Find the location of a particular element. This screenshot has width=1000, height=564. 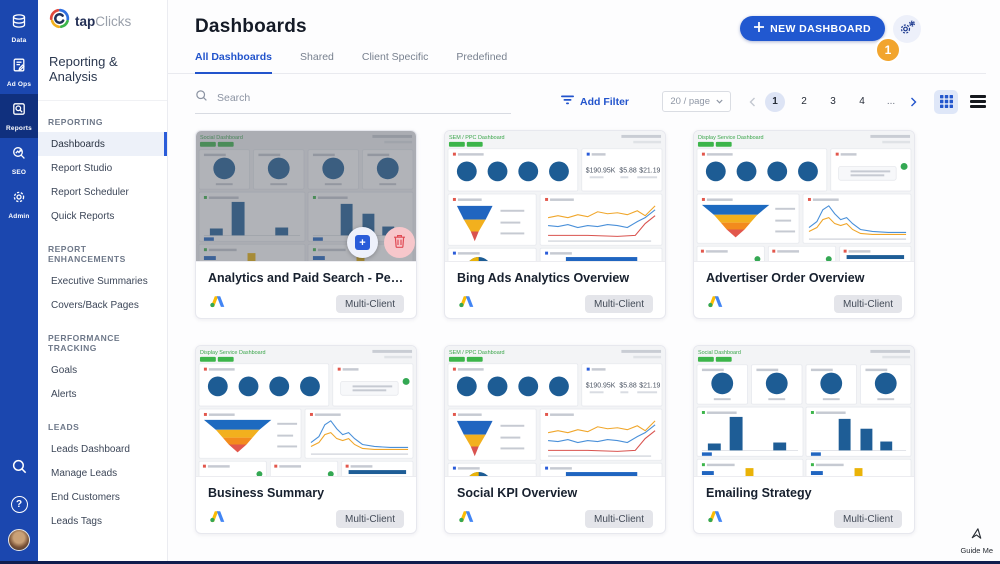

rail-item-ad-ops: Ad Ops is located at coordinates (19, 72).